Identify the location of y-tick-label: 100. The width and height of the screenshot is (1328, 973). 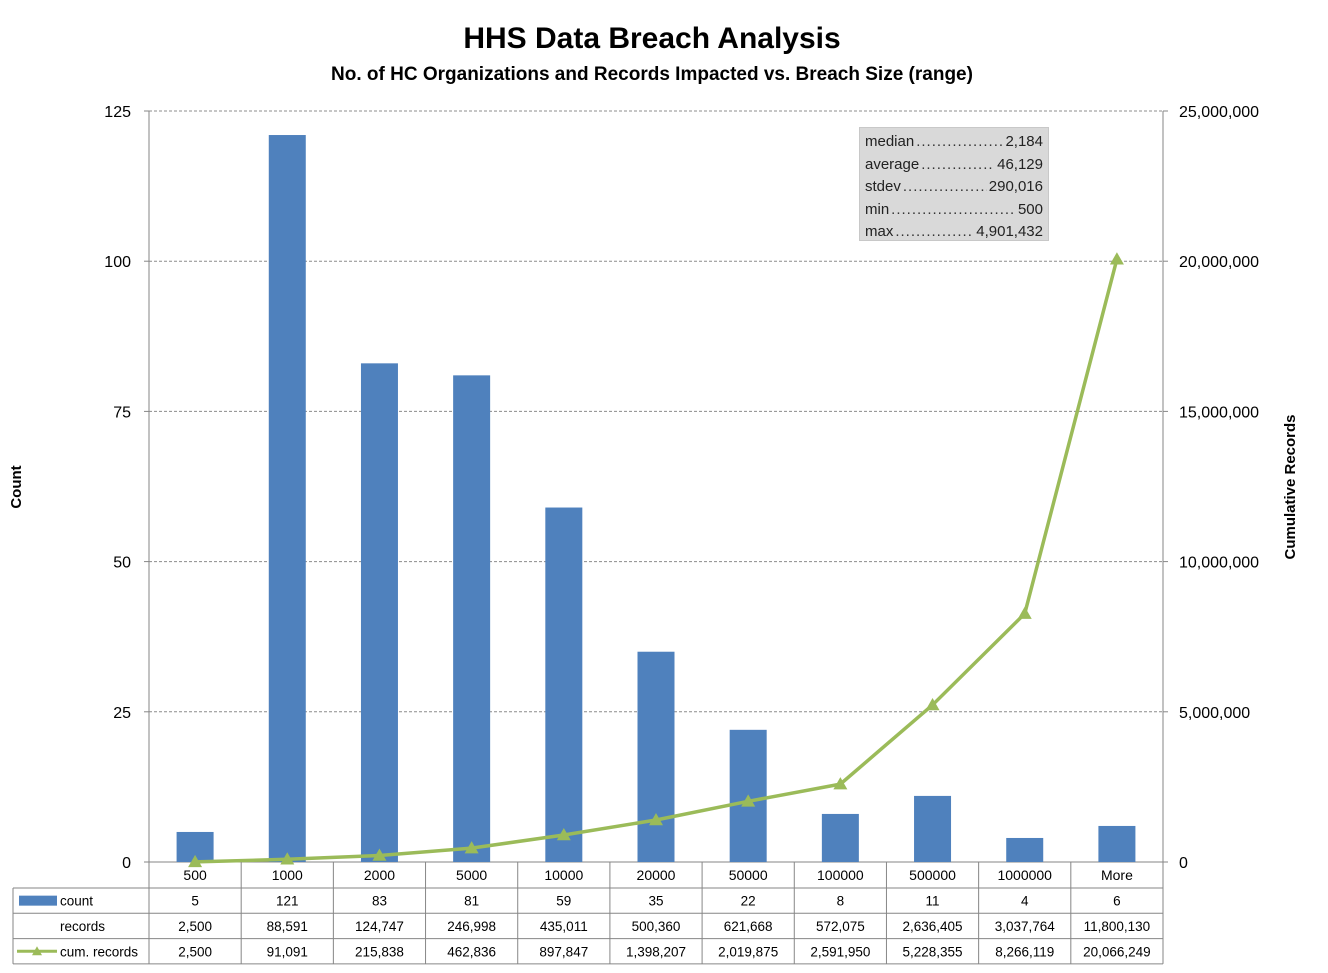
(117, 262).